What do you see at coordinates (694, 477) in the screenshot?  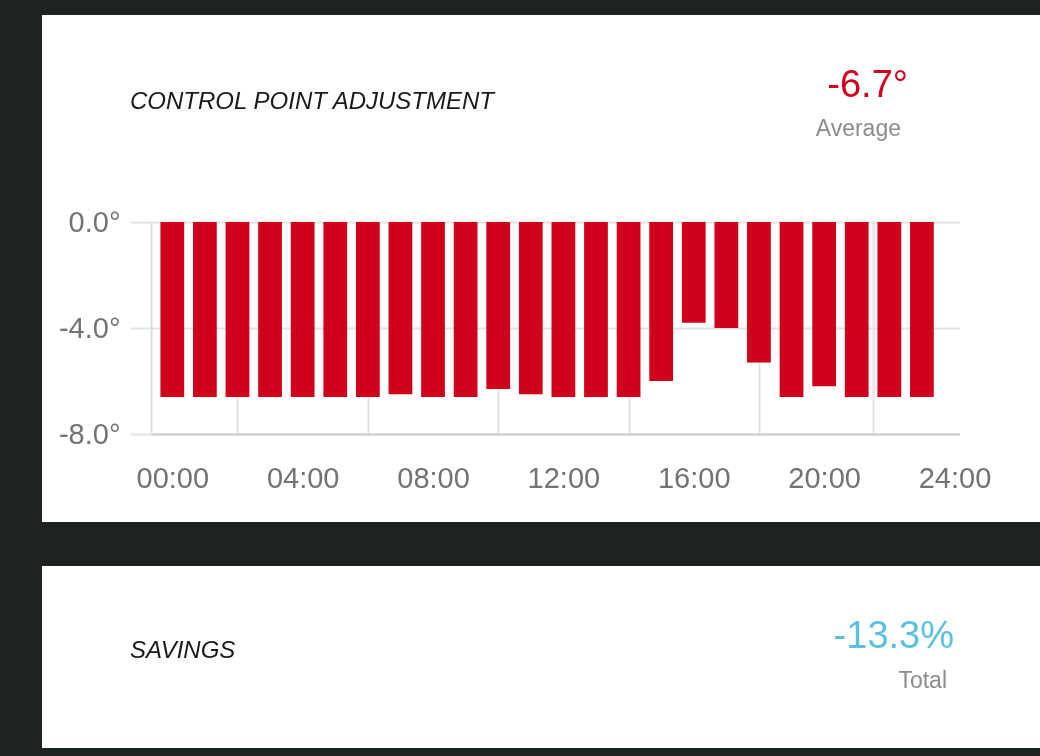 I see `x-tick-label: 16:00` at bounding box center [694, 477].